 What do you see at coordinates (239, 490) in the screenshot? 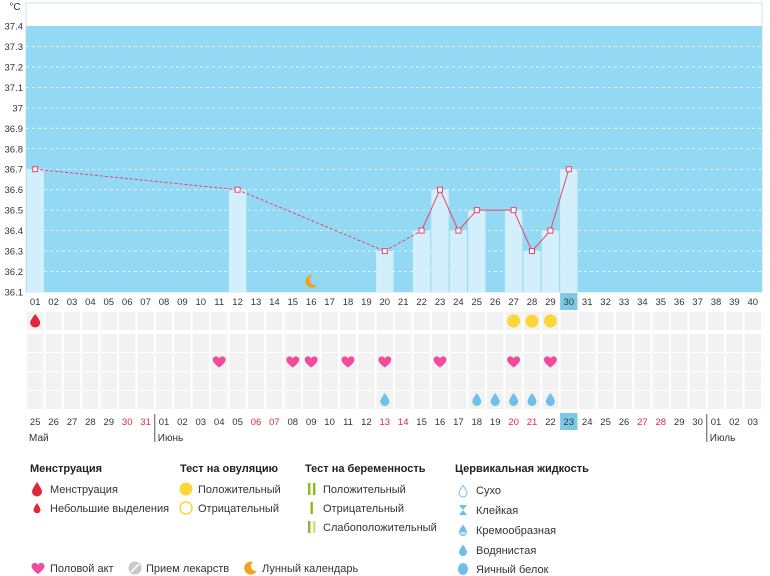
I see `legend-ovulation-positive: Положительный` at bounding box center [239, 490].